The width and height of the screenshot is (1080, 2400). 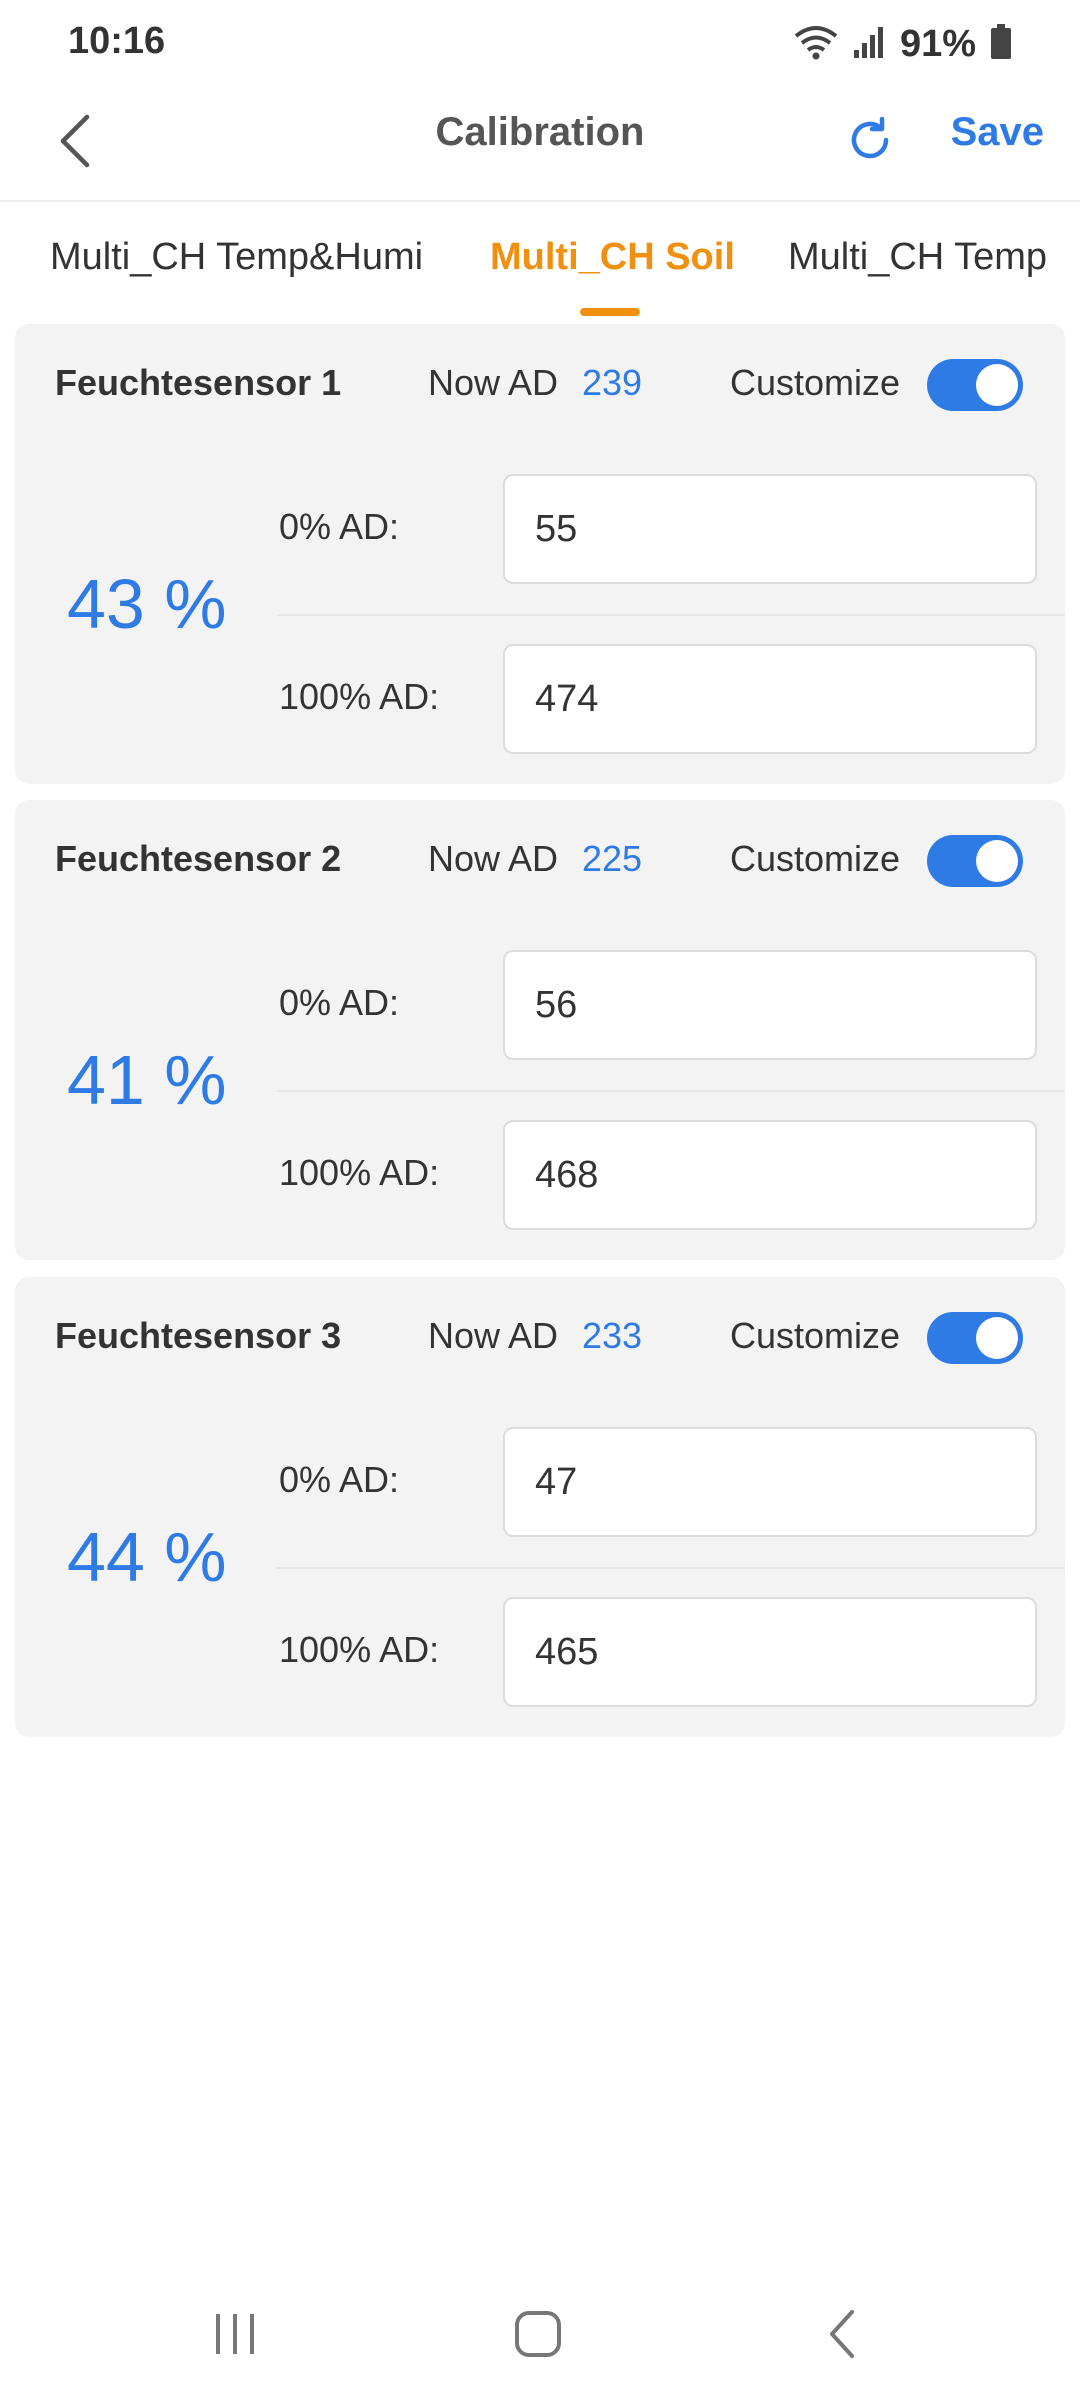 I want to click on moisture-percent: 44 %, so click(x=147, y=1557).